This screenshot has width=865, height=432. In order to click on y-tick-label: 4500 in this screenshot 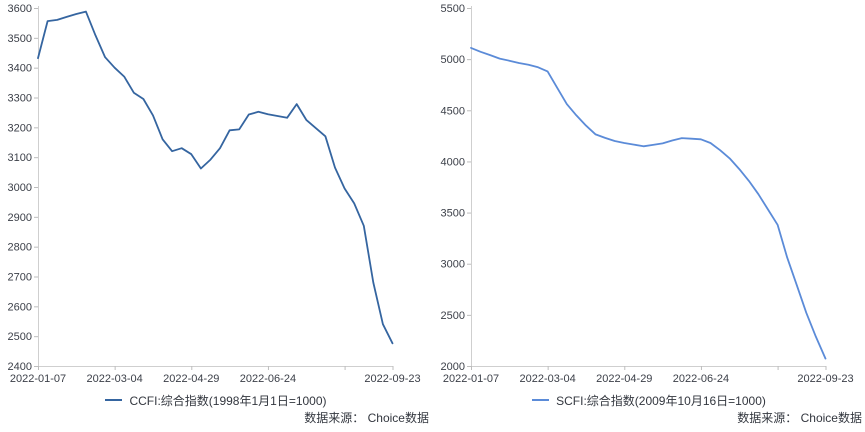, I will do `click(453, 111)`.